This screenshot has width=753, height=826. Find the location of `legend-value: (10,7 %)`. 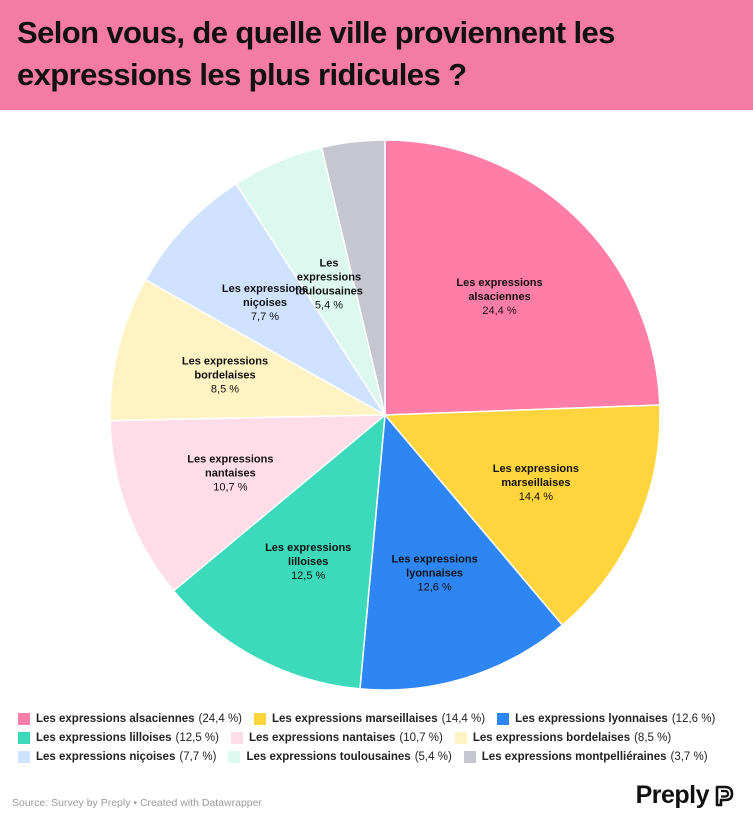

legend-value: (10,7 %) is located at coordinates (421, 737).